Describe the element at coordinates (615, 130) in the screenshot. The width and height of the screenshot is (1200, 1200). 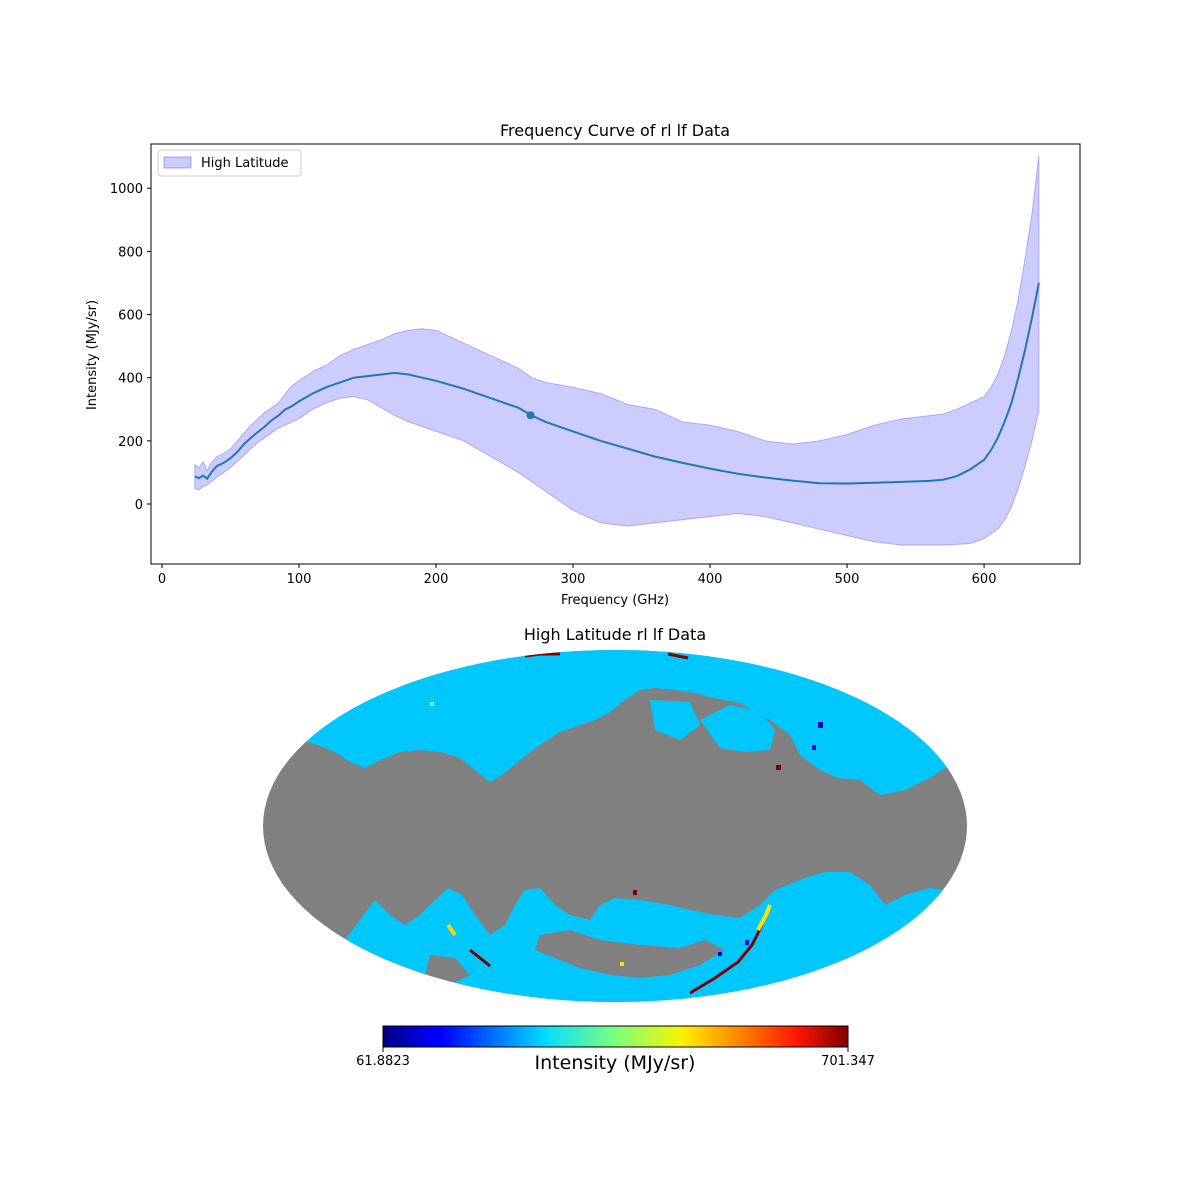
I see `chart-title: Frequency Curve of rl lf Data` at that location.